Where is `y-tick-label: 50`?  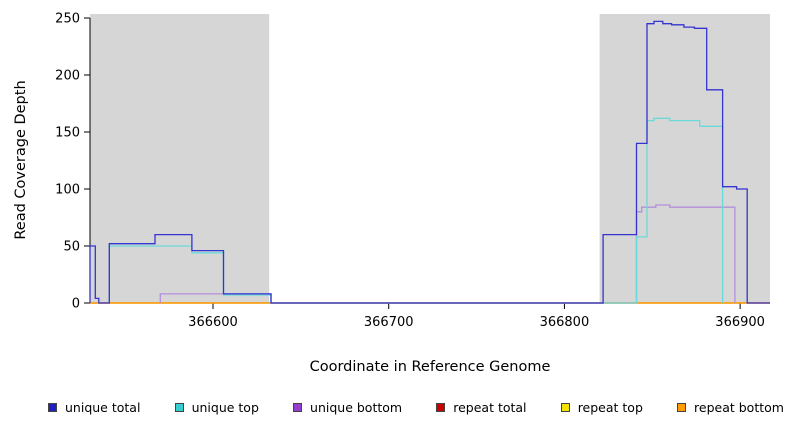
y-tick-label: 50 is located at coordinates (71, 247).